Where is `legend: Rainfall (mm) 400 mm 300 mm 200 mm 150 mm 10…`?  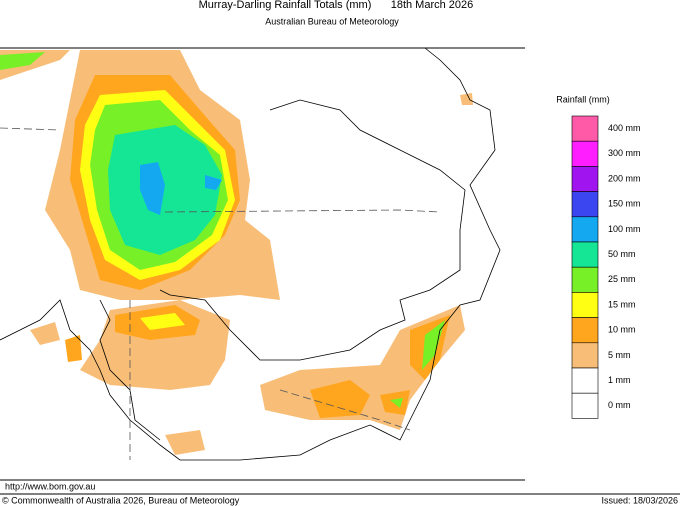
legend: Rainfall (mm) 400 mm 300 mm 200 mm 150 mm 10… is located at coordinates (598, 256).